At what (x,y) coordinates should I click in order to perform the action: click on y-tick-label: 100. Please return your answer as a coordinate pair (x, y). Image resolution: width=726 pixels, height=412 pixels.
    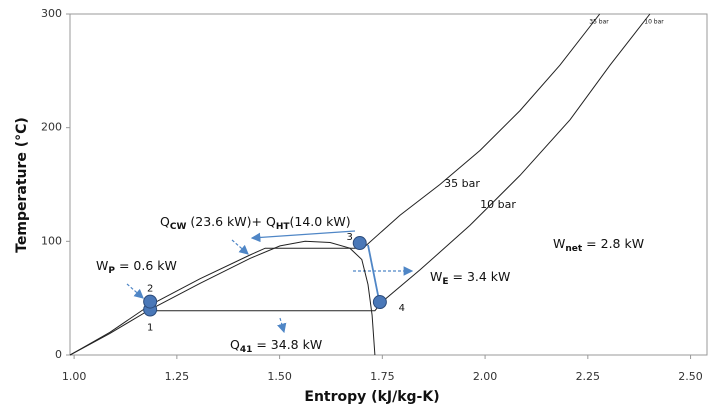
    Looking at the image, I should click on (51, 240).